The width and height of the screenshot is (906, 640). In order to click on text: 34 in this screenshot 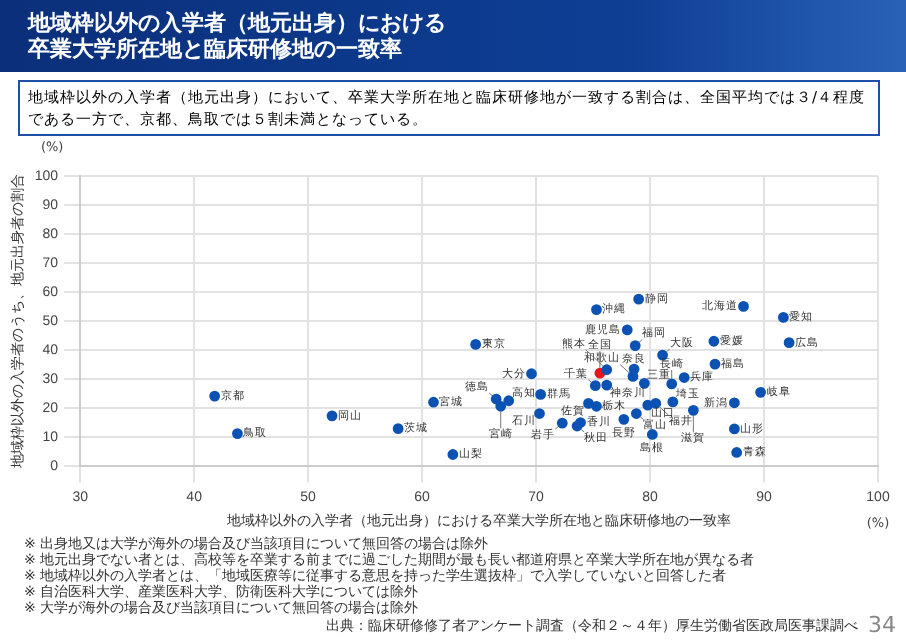, I will do `click(882, 625)`.